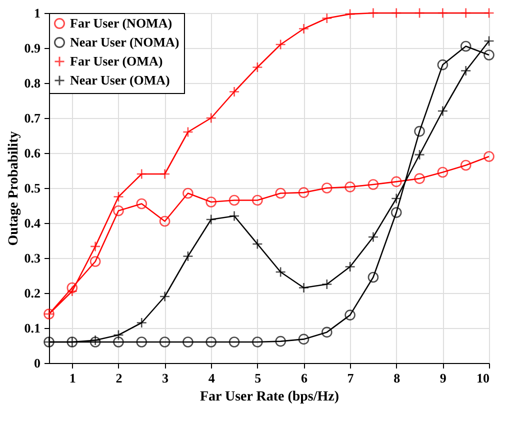  I want to click on x-tick-label: 1, so click(72, 378).